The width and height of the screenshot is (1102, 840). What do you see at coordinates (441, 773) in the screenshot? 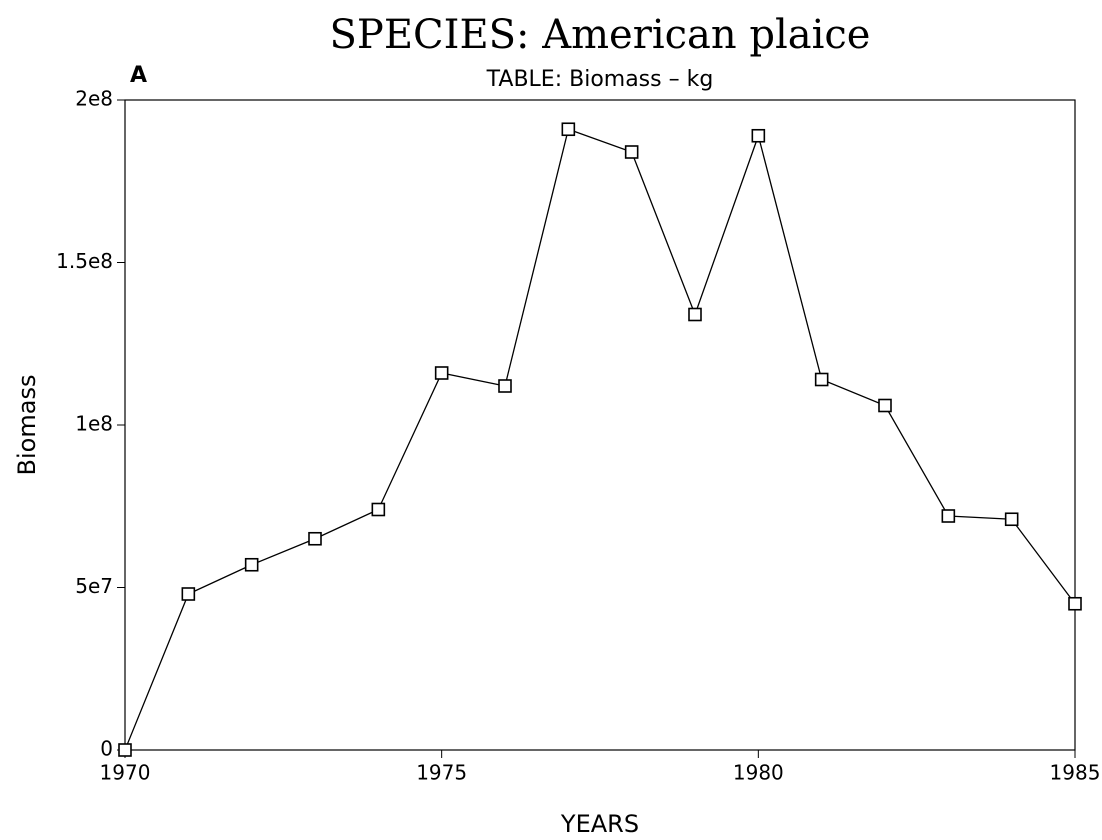
I see `x-tick-label: 1975` at bounding box center [441, 773].